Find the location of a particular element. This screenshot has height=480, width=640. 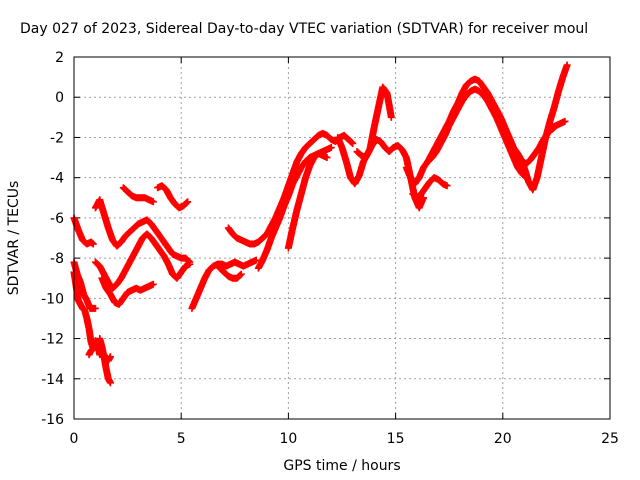

y-tick-label: -6 is located at coordinates (57, 219).